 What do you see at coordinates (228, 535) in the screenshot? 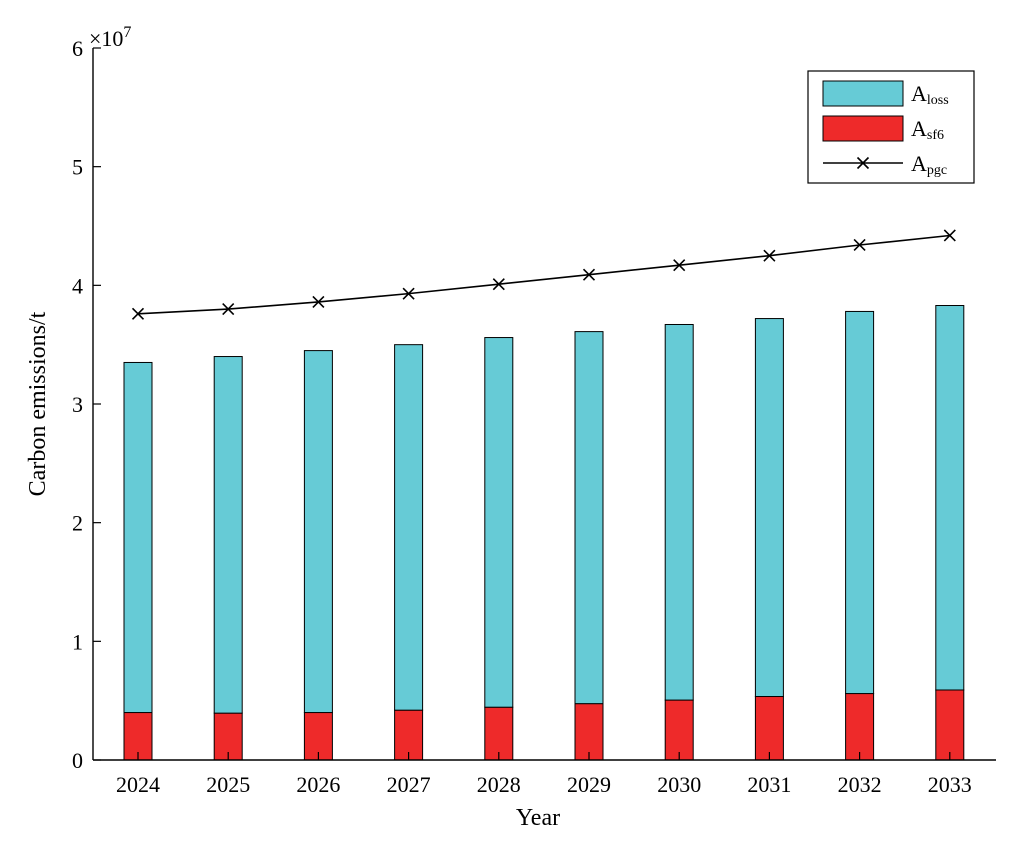
I see `bar-loss-2025` at bounding box center [228, 535].